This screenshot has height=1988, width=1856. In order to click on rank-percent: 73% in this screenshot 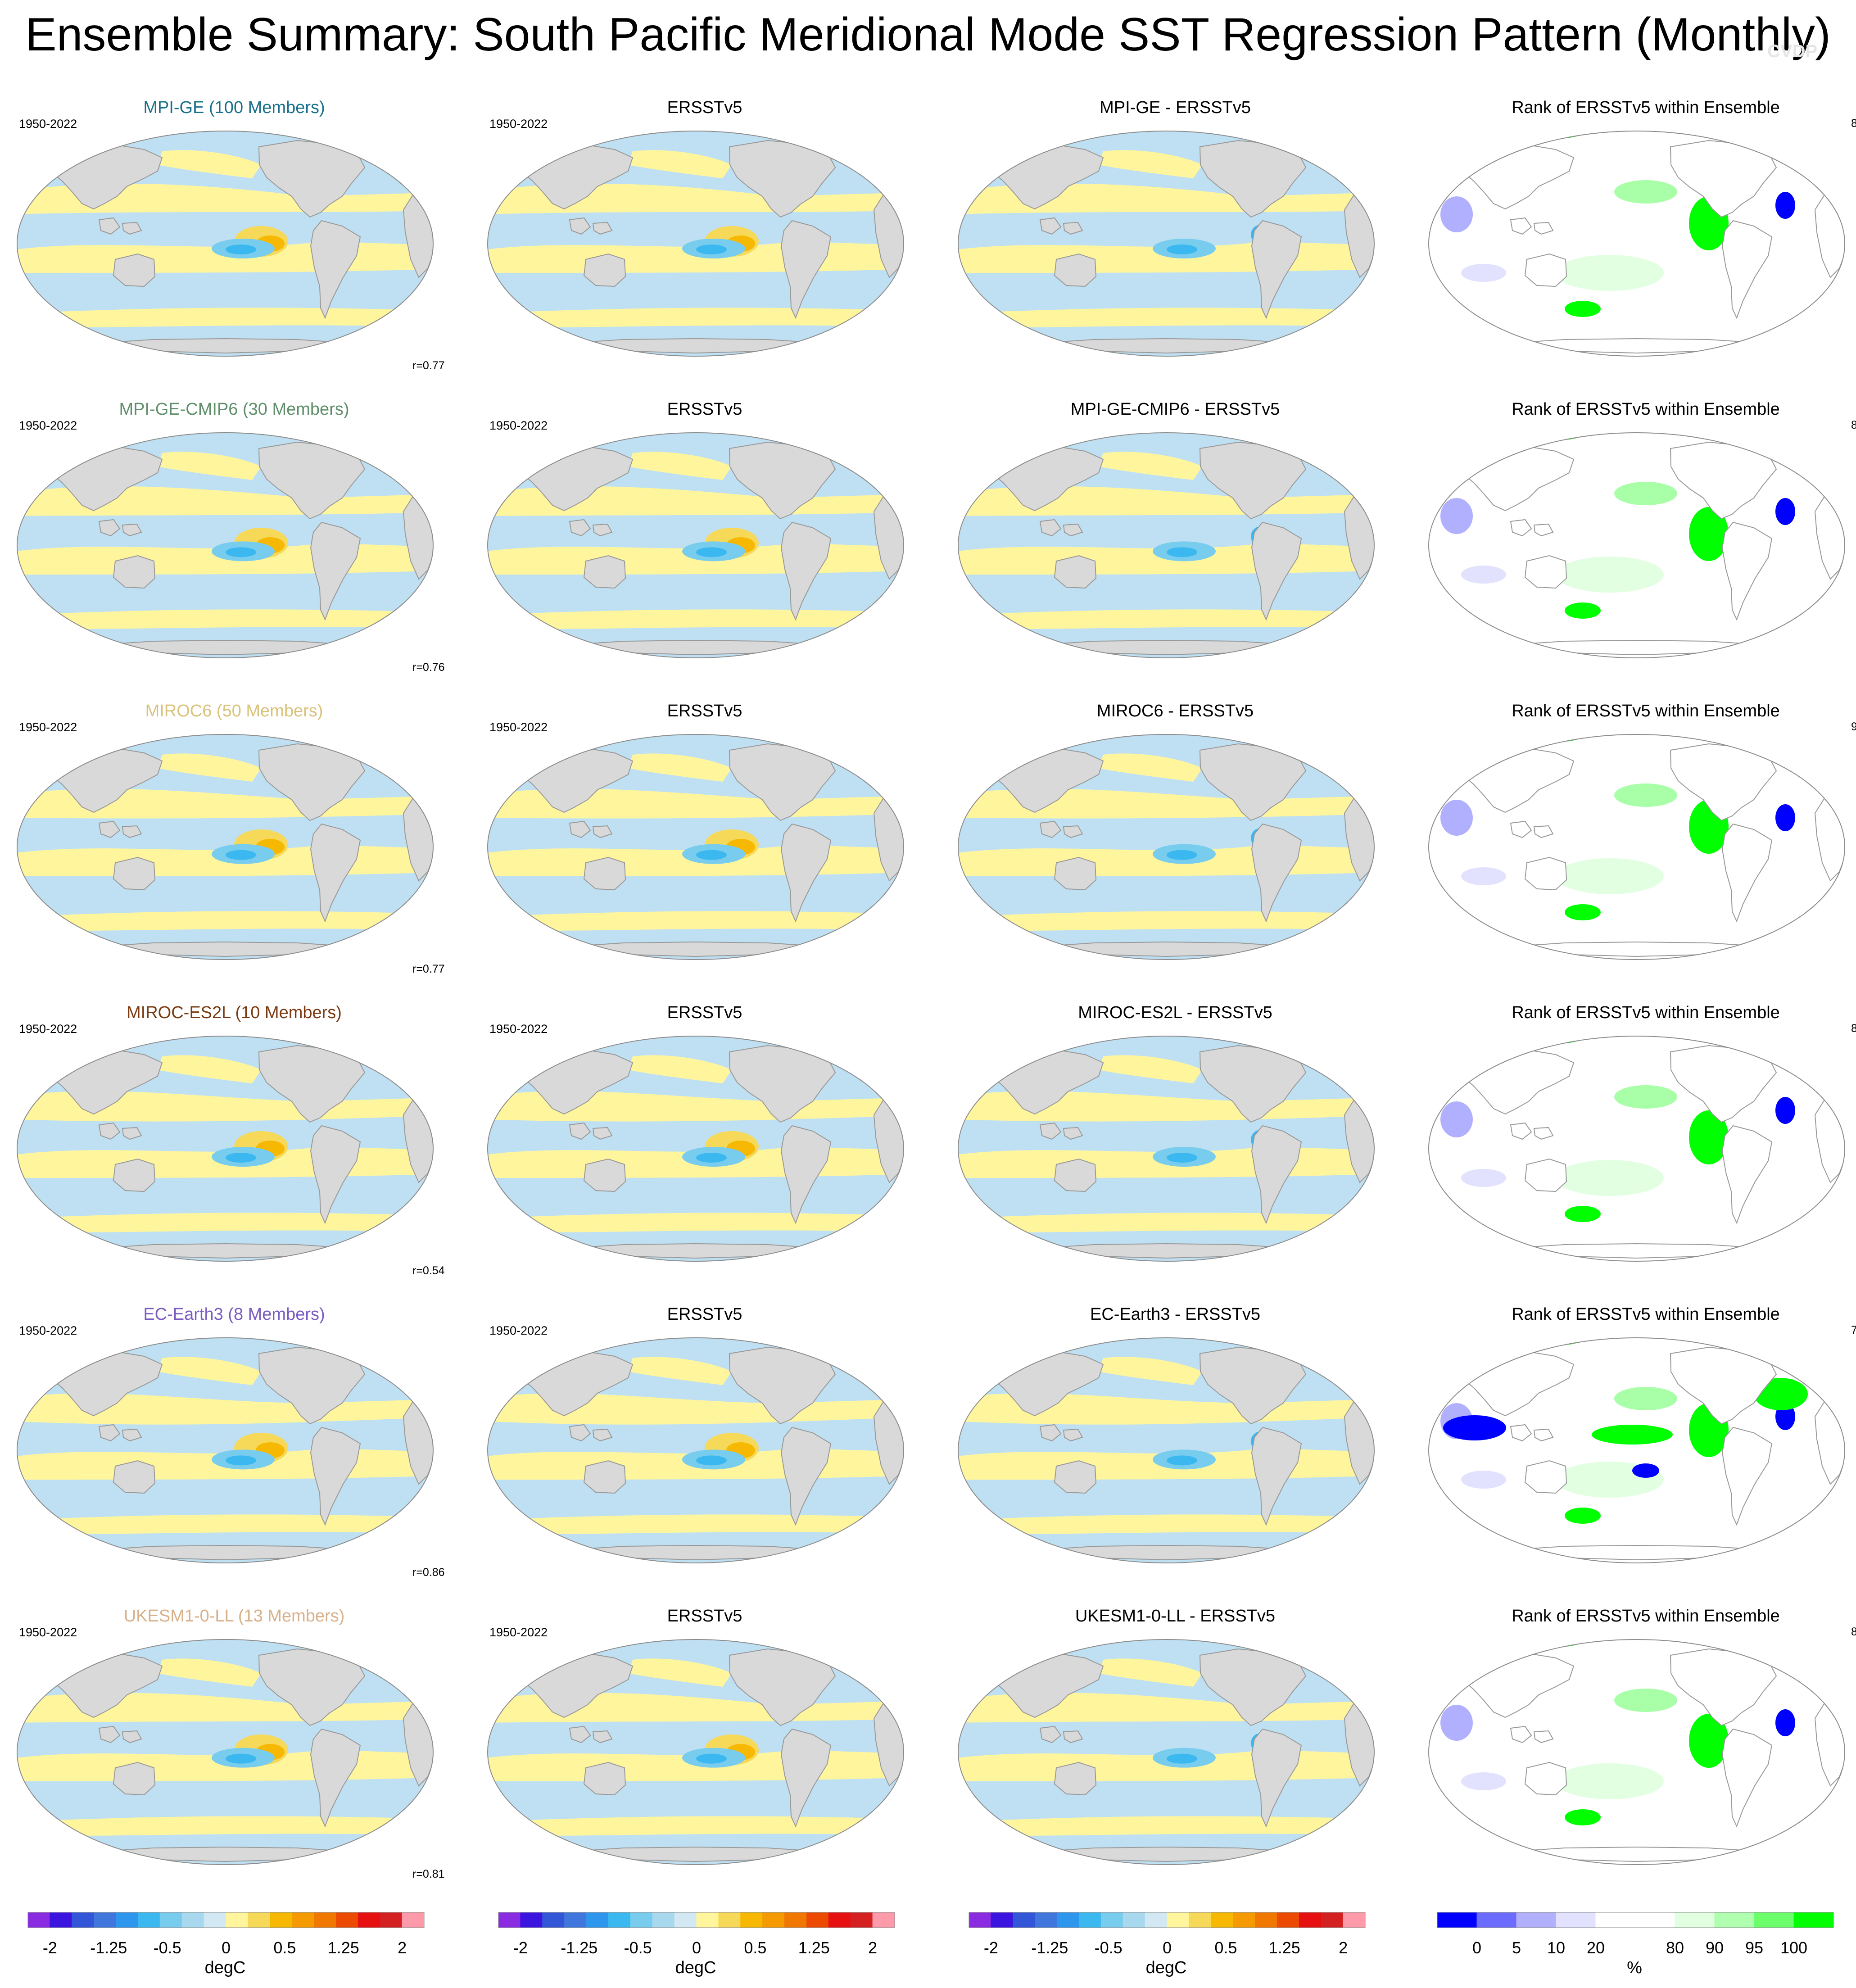, I will do `click(1854, 1330)`.